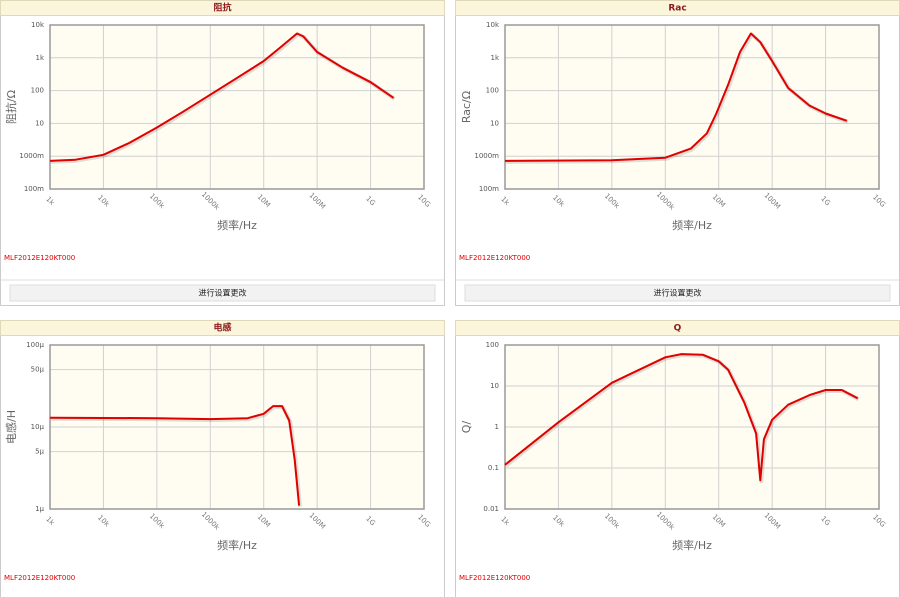  I want to click on panel-title: 电感, so click(222, 328).